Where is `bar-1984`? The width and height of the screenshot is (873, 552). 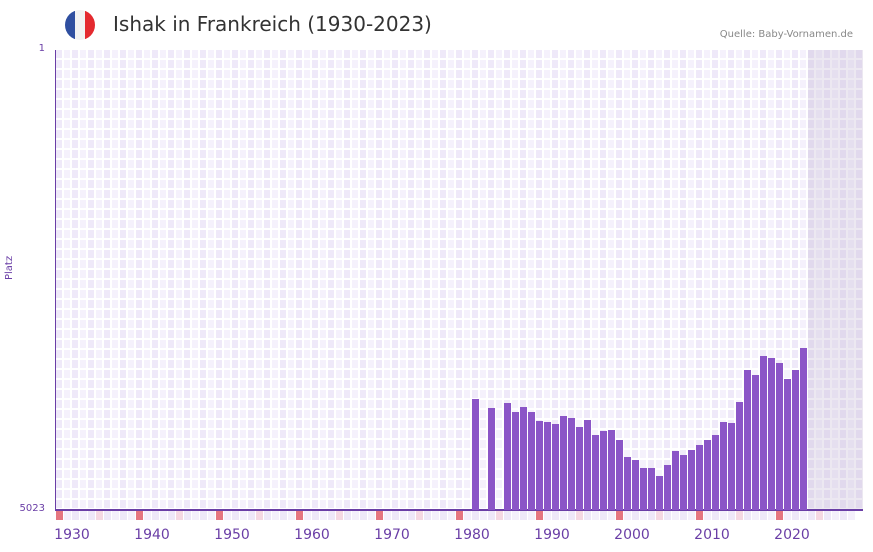
bar-1984 is located at coordinates (507, 456).